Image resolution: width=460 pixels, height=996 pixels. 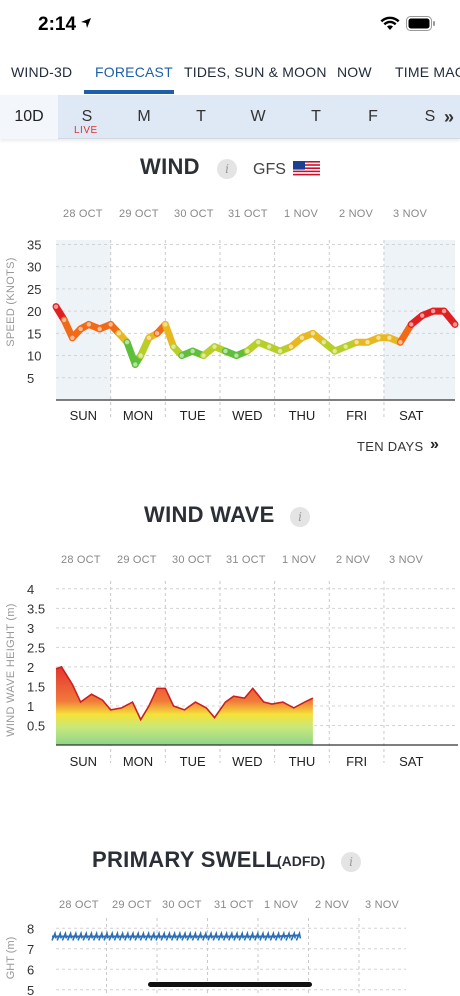 What do you see at coordinates (30, 928) in the screenshot?
I see `y-tick-label: 8` at bounding box center [30, 928].